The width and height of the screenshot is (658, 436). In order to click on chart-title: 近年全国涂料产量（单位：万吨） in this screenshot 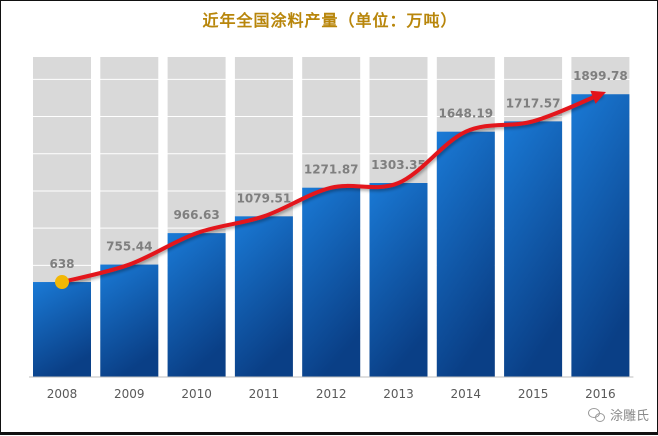, I will do `click(330, 20)`.